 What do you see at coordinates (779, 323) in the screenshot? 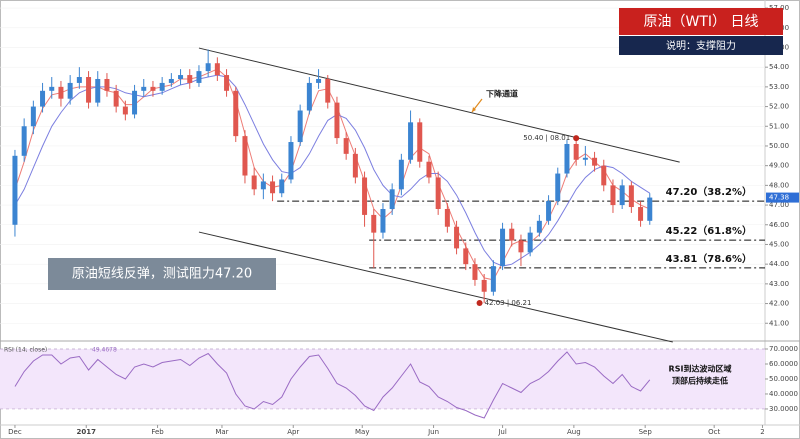
I see `y-tick-label: 41.00` at bounding box center [779, 323].